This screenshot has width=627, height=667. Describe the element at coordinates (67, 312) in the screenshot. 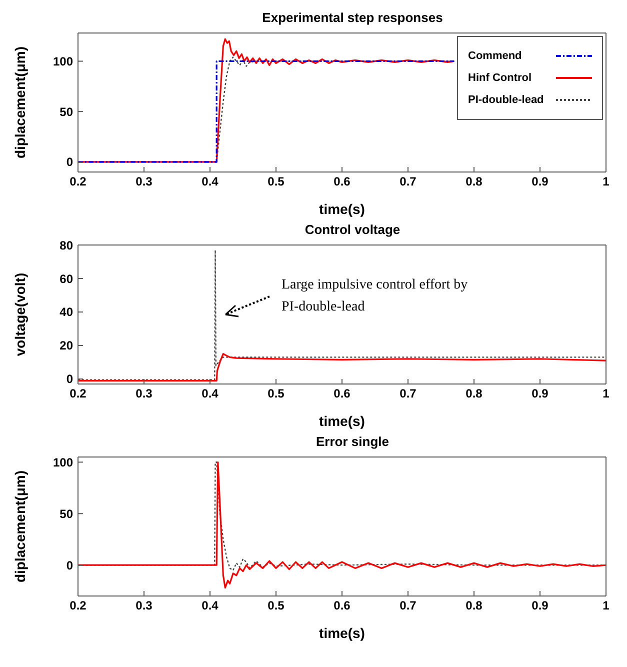

I see `y-tick-label: 40` at that location.